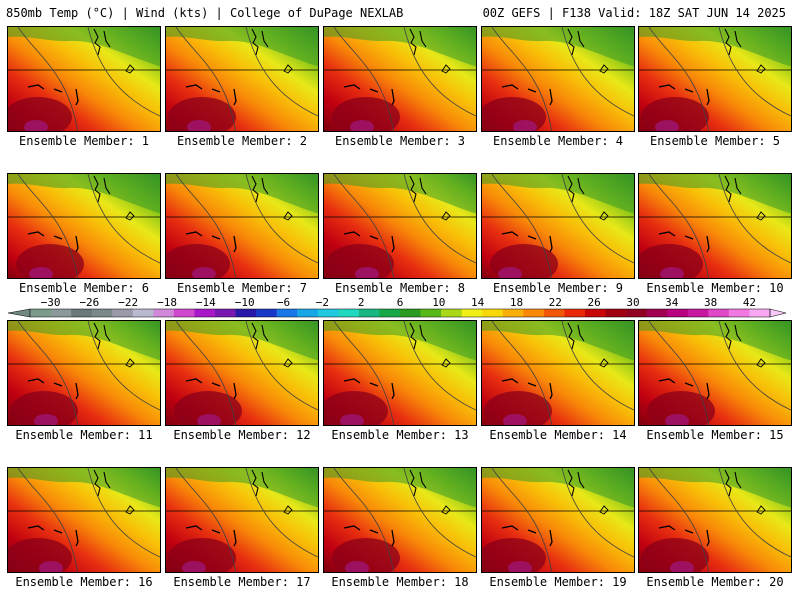 This screenshot has height=600, width=800. Describe the element at coordinates (558, 435) in the screenshot. I see `ensemble-member-label: Ensemble Member: 14` at that location.